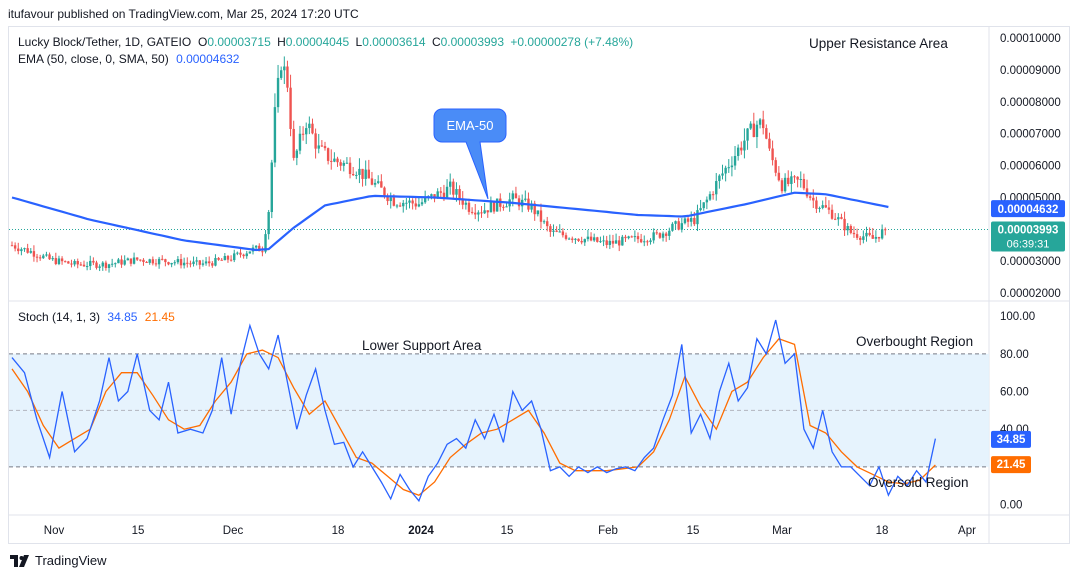  What do you see at coordinates (93, 59) in the screenshot?
I see `legend-ema-label: EMA (50, close, 0, SMA, 50)` at bounding box center [93, 59].